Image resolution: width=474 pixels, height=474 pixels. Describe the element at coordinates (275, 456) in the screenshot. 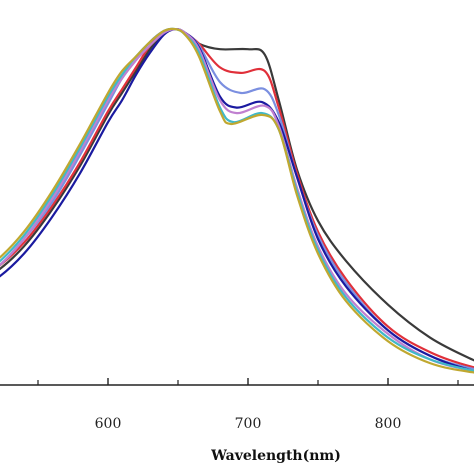

I see `x-axis-title: Wavelength(nm)` at that location.